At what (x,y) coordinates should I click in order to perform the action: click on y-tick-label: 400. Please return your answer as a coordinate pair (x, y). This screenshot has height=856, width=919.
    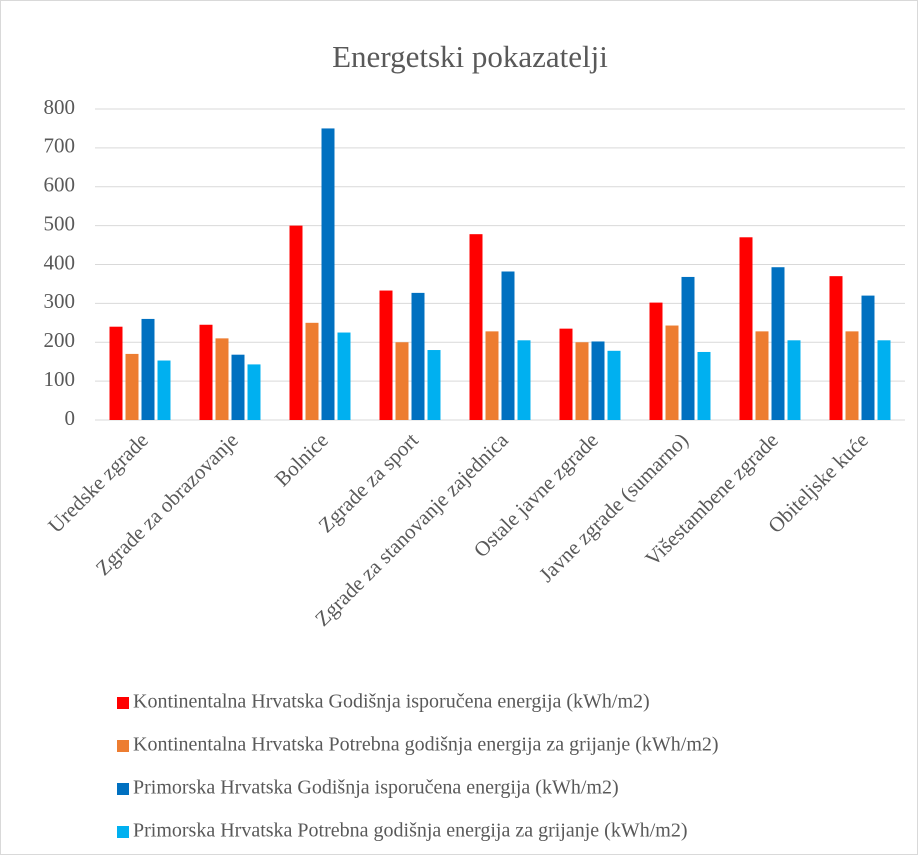
    Looking at the image, I should click on (60, 262).